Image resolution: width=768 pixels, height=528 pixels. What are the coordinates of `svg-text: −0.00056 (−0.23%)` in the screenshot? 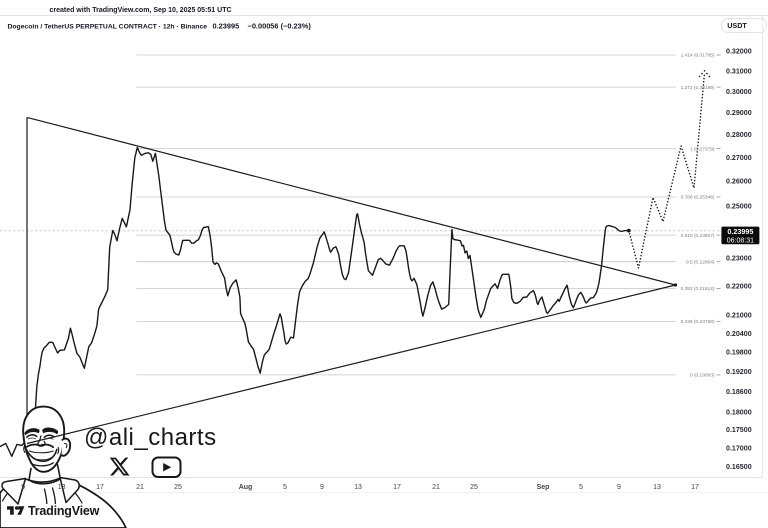 It's located at (280, 25).